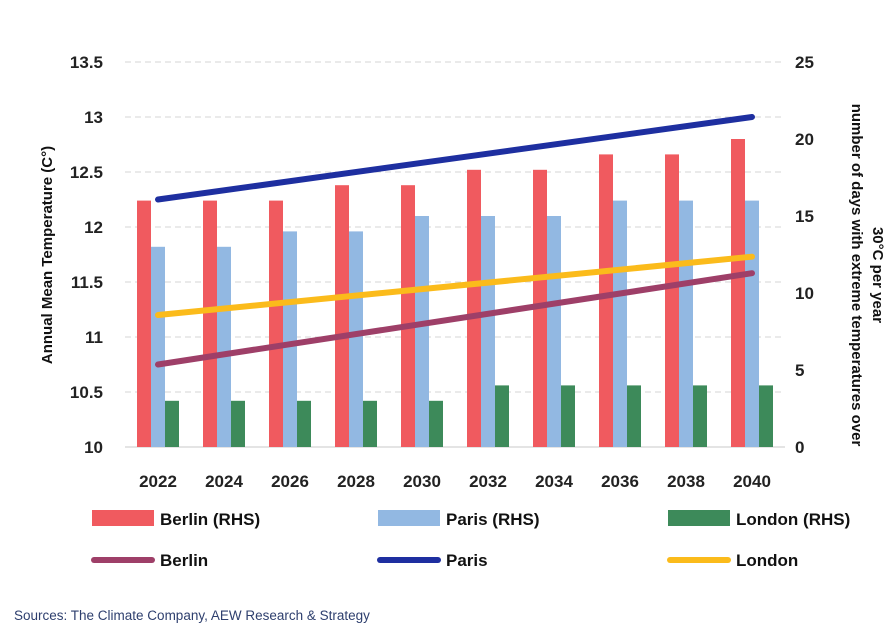 The width and height of the screenshot is (887, 634). I want to click on left-tick-label: 11, so click(94, 337).